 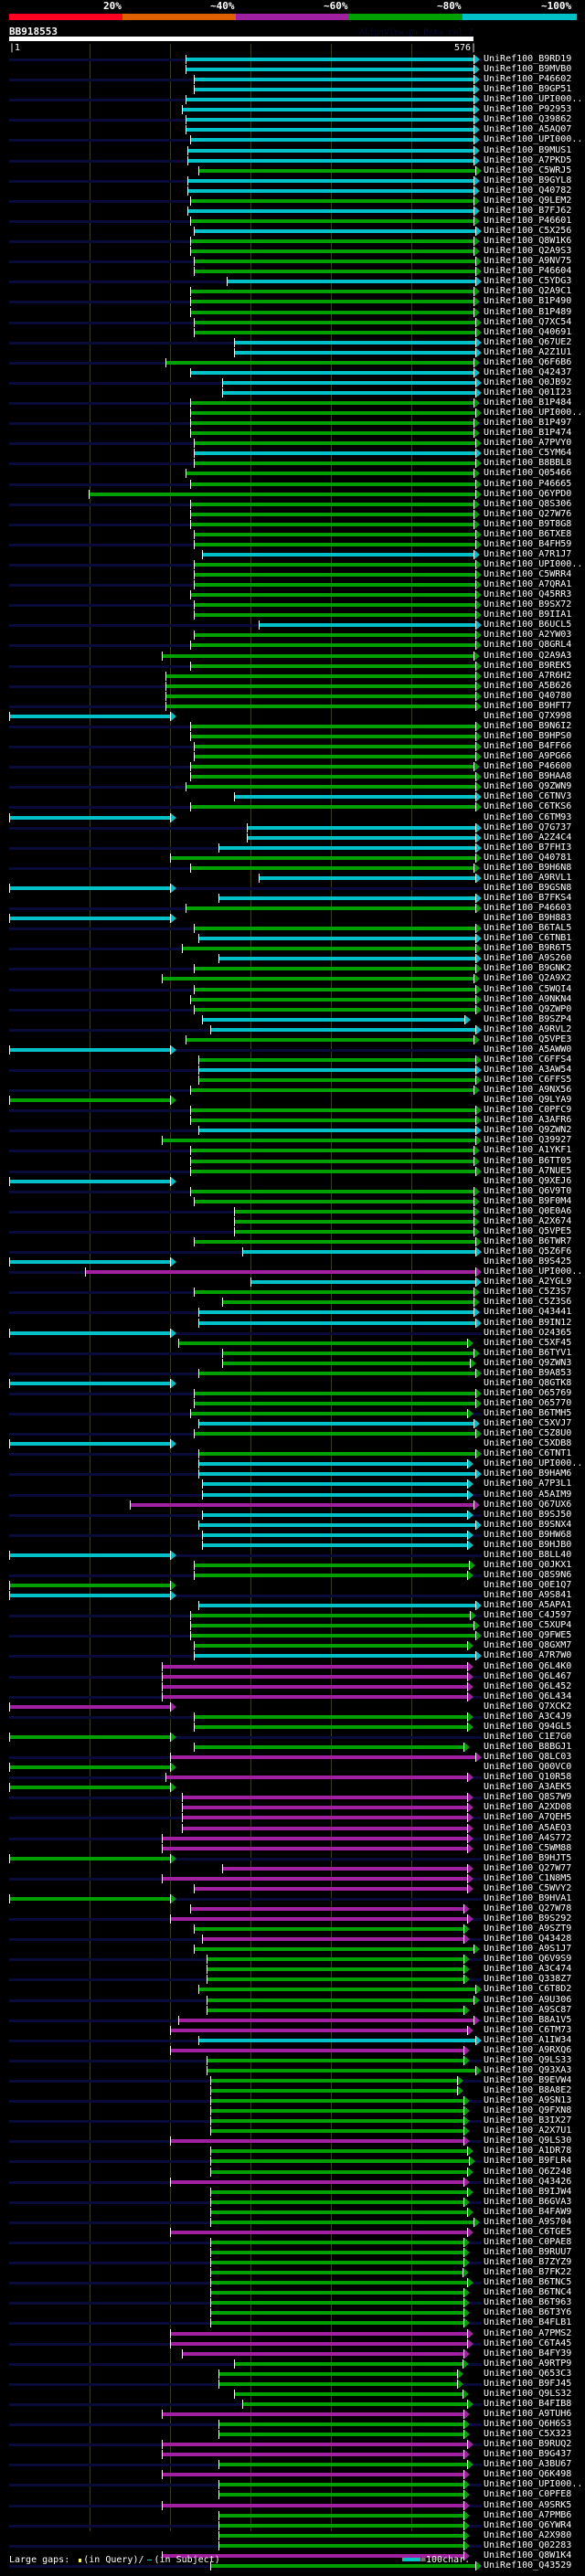 What do you see at coordinates (528, 796) in the screenshot?
I see `hit-label: UniRef100_C6TNV3` at bounding box center [528, 796].